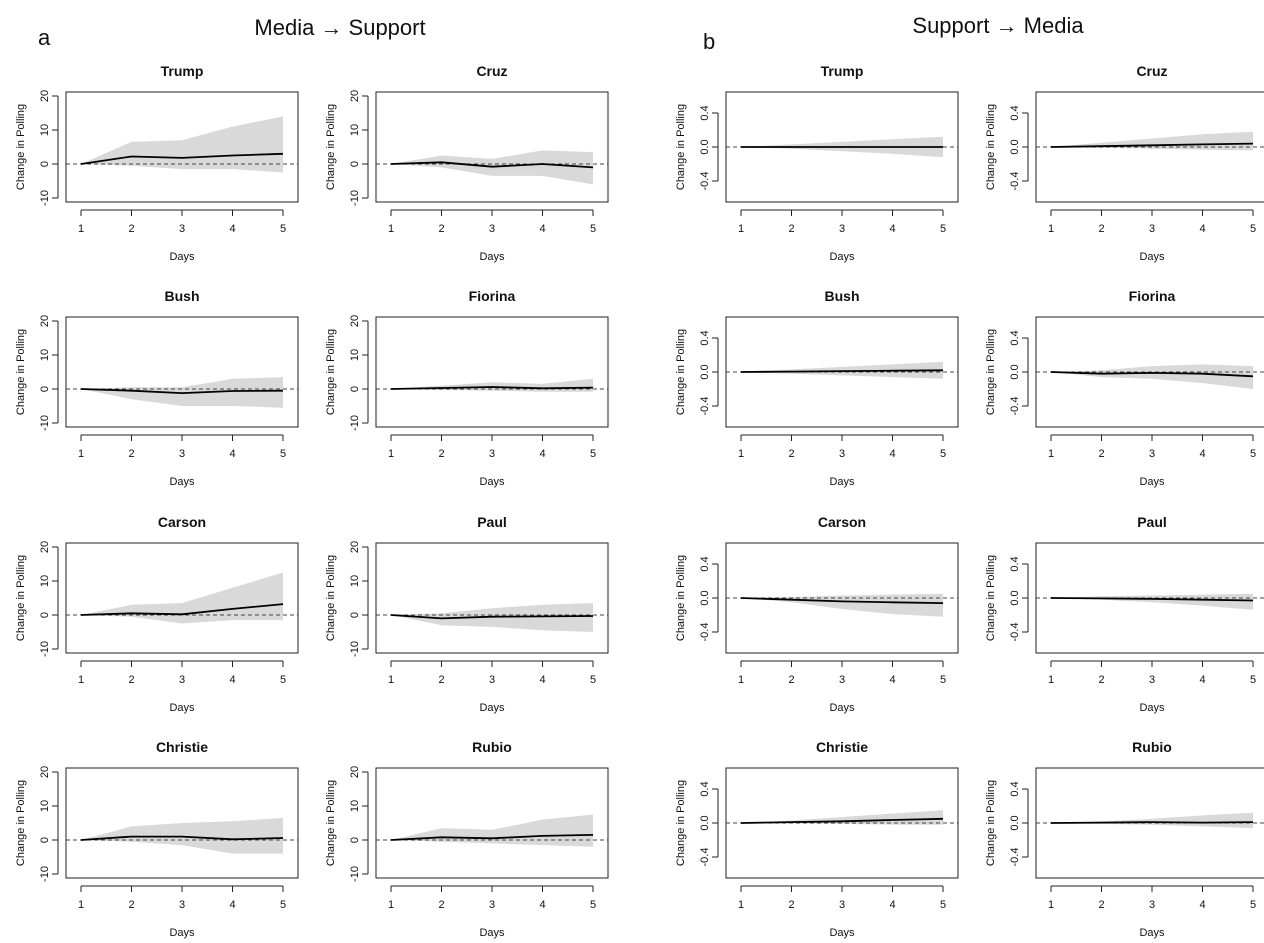 The height and width of the screenshot is (943, 1264). Describe the element at coordinates (492, 522) in the screenshot. I see `subplot-title: Paul` at that location.